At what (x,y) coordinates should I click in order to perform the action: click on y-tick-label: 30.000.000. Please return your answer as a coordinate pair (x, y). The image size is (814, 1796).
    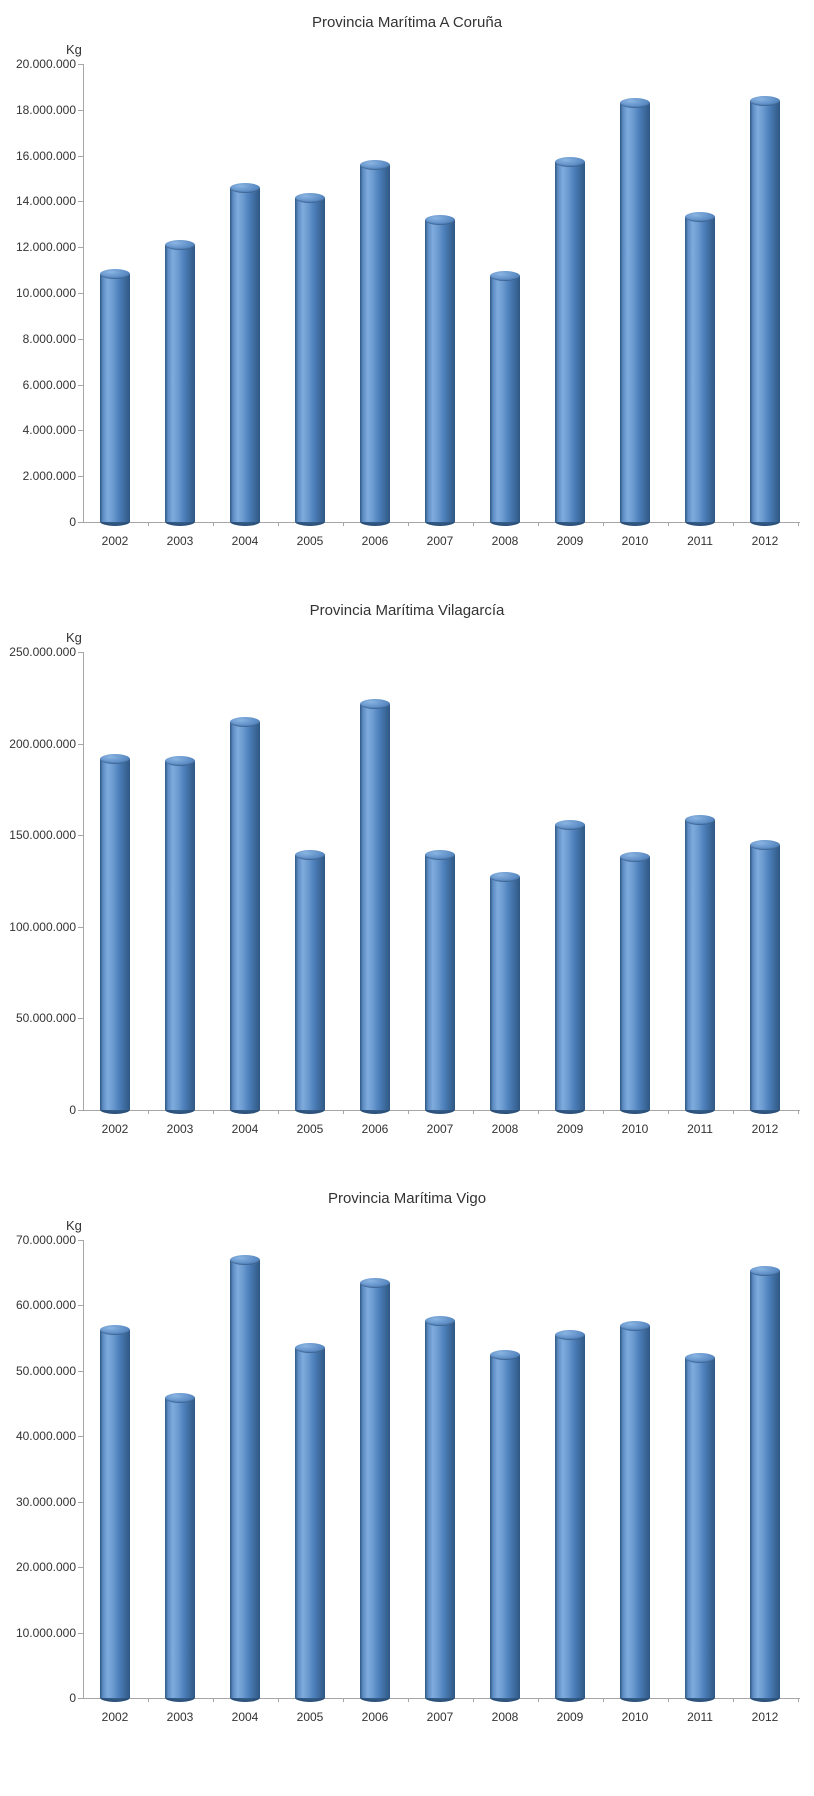
    Looking at the image, I should click on (45, 1502).